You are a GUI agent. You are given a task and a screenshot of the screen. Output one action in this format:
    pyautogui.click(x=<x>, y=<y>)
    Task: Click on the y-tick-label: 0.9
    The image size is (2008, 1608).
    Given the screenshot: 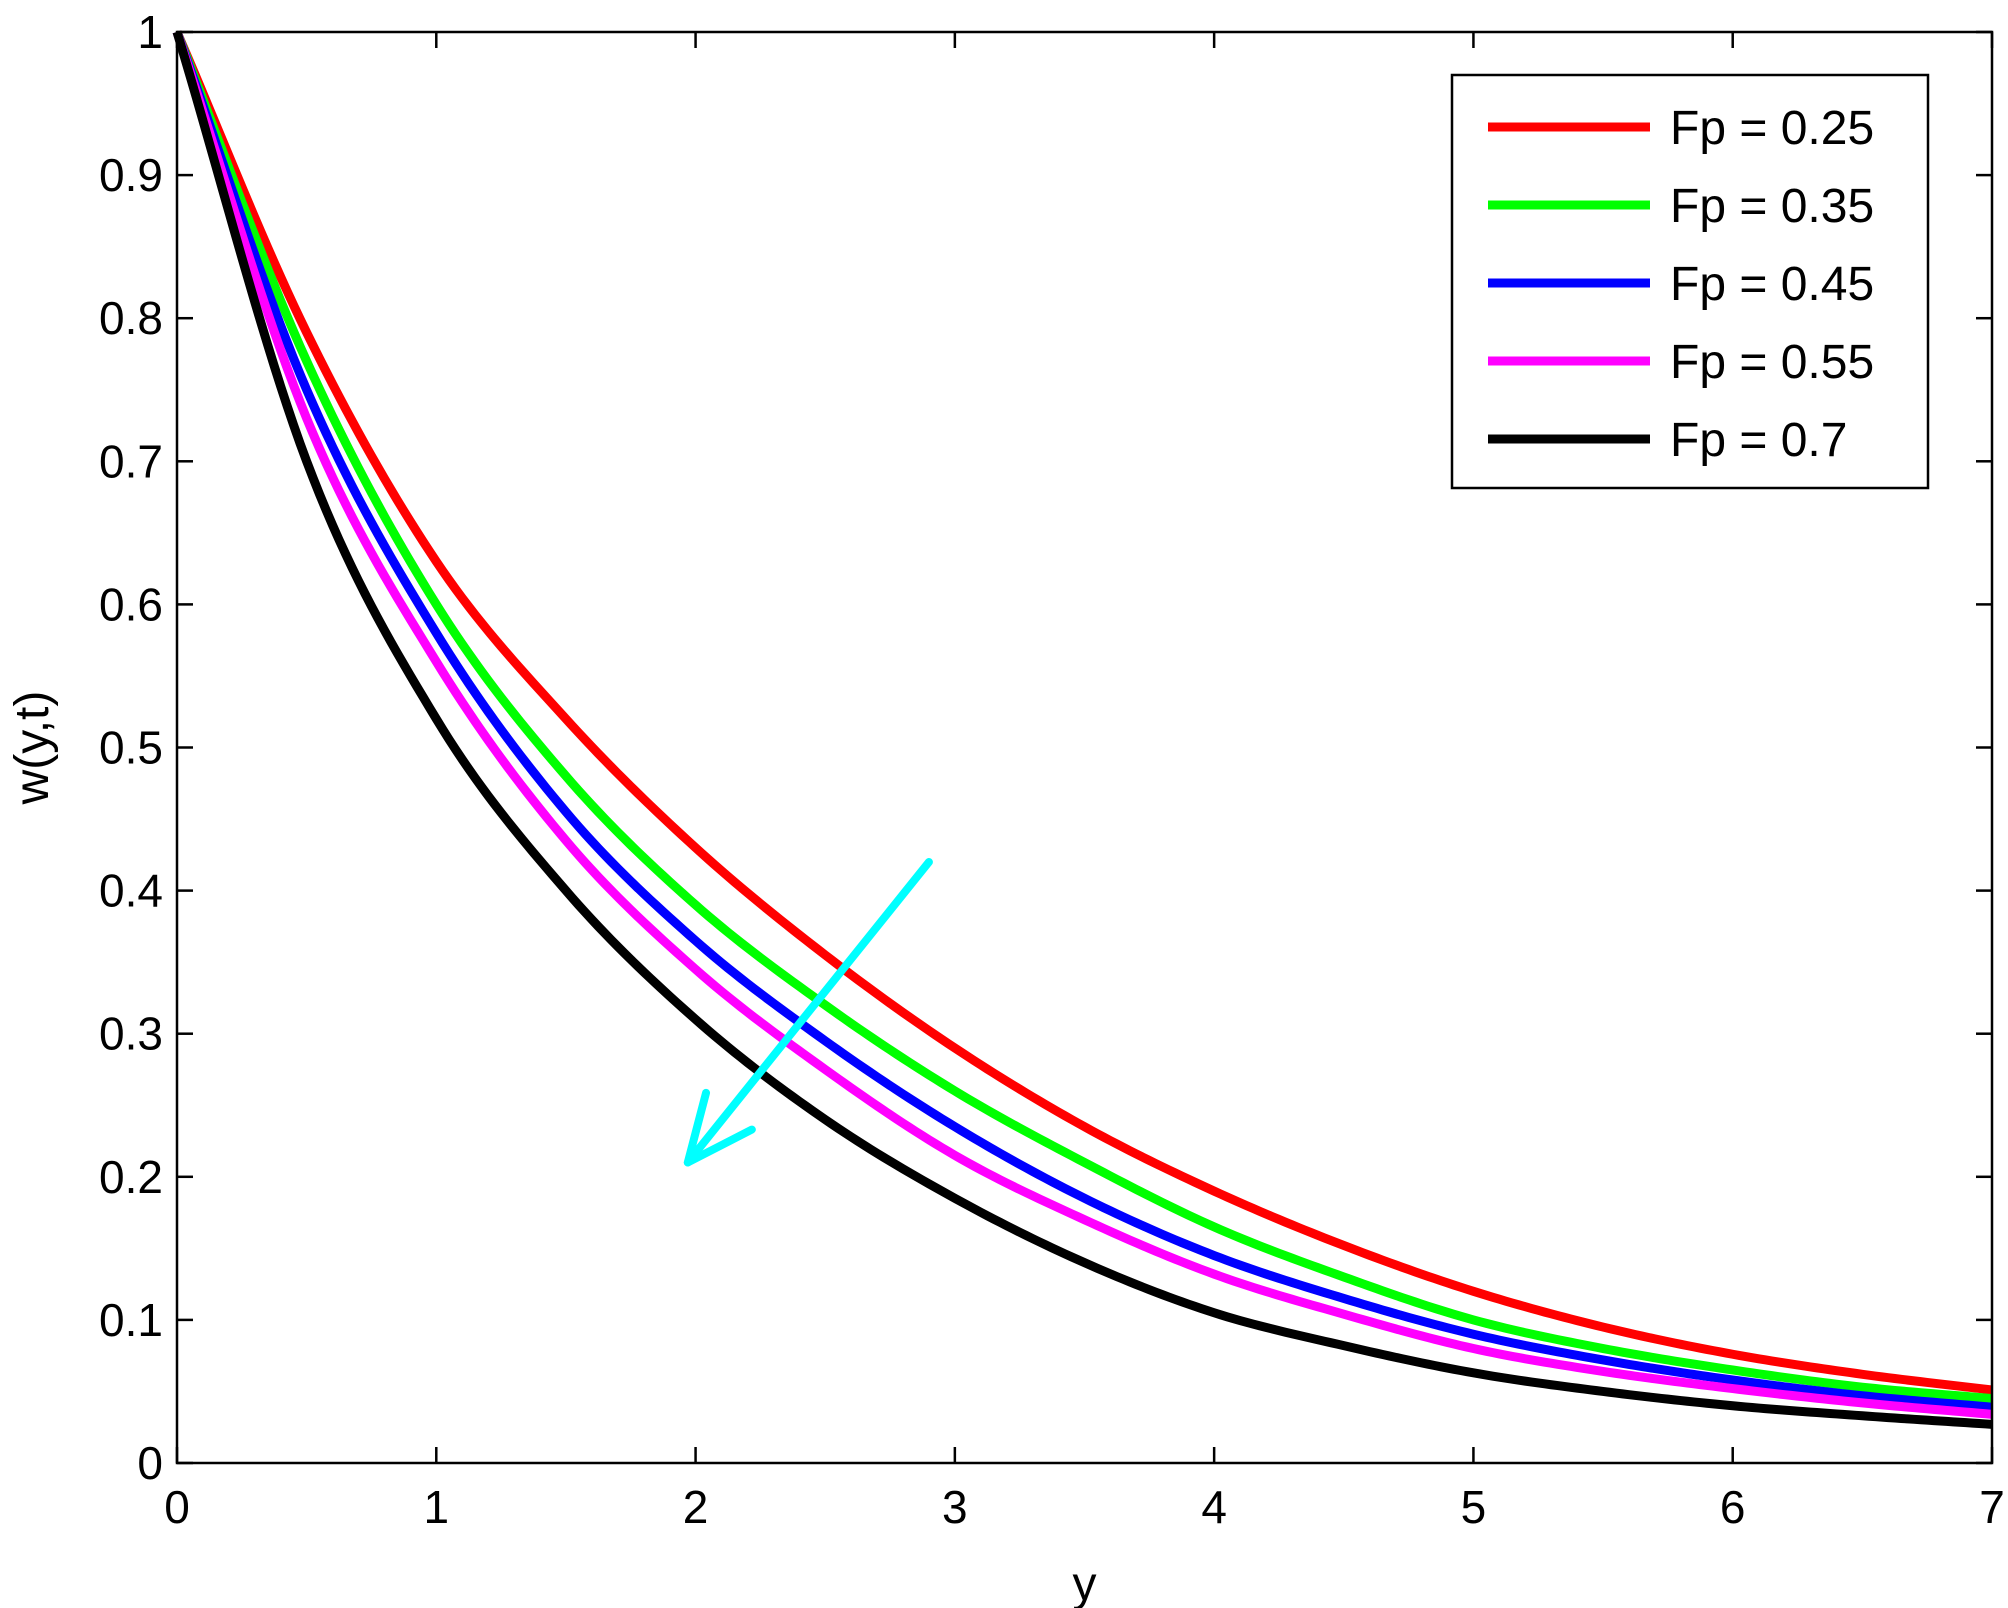 What is the action you would take?
    pyautogui.click(x=131, y=175)
    